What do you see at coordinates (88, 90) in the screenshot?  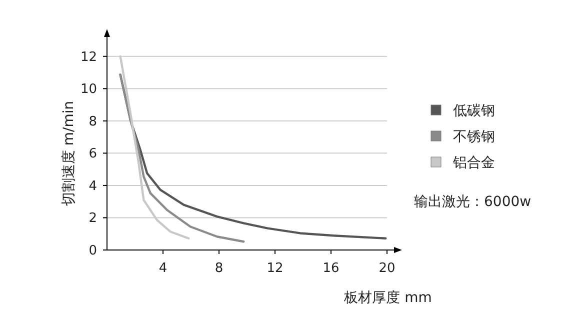 I see `y-tick-label: 10` at bounding box center [88, 90].